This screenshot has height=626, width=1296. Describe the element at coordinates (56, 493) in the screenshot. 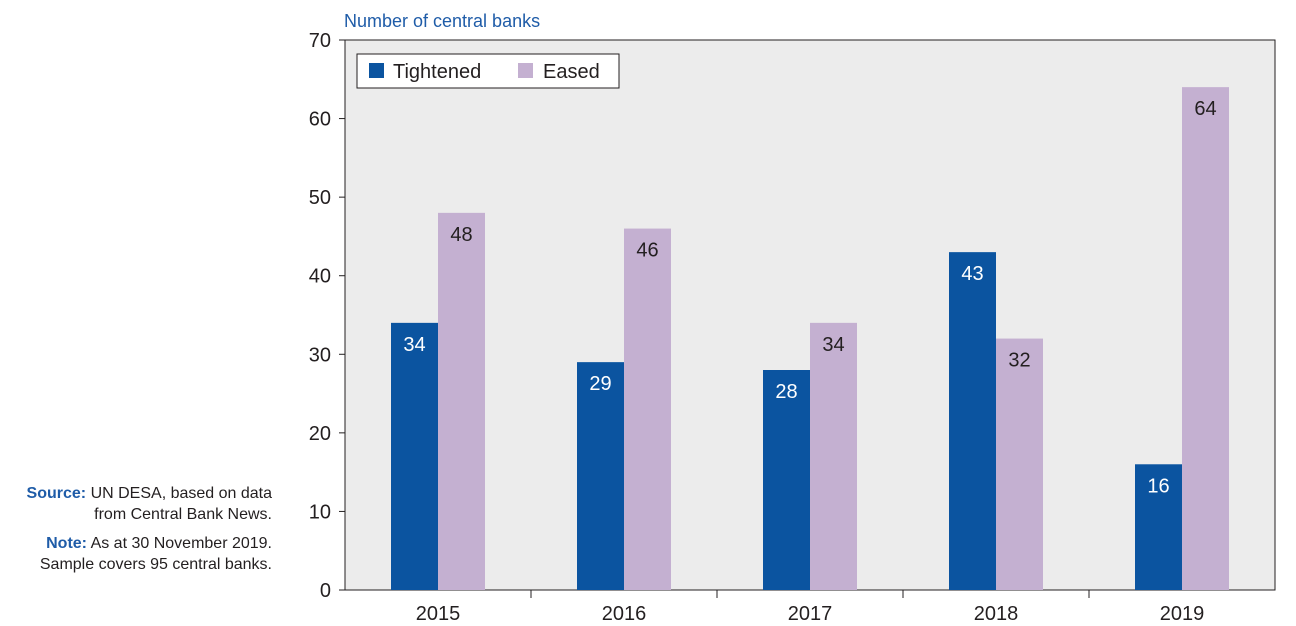

I see `source-label: Source:` at that location.